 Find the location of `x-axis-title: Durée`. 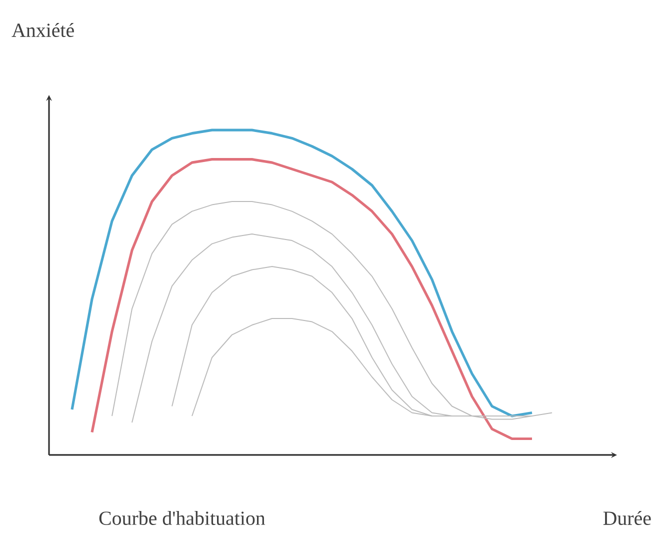

x-axis-title: Durée is located at coordinates (627, 517).